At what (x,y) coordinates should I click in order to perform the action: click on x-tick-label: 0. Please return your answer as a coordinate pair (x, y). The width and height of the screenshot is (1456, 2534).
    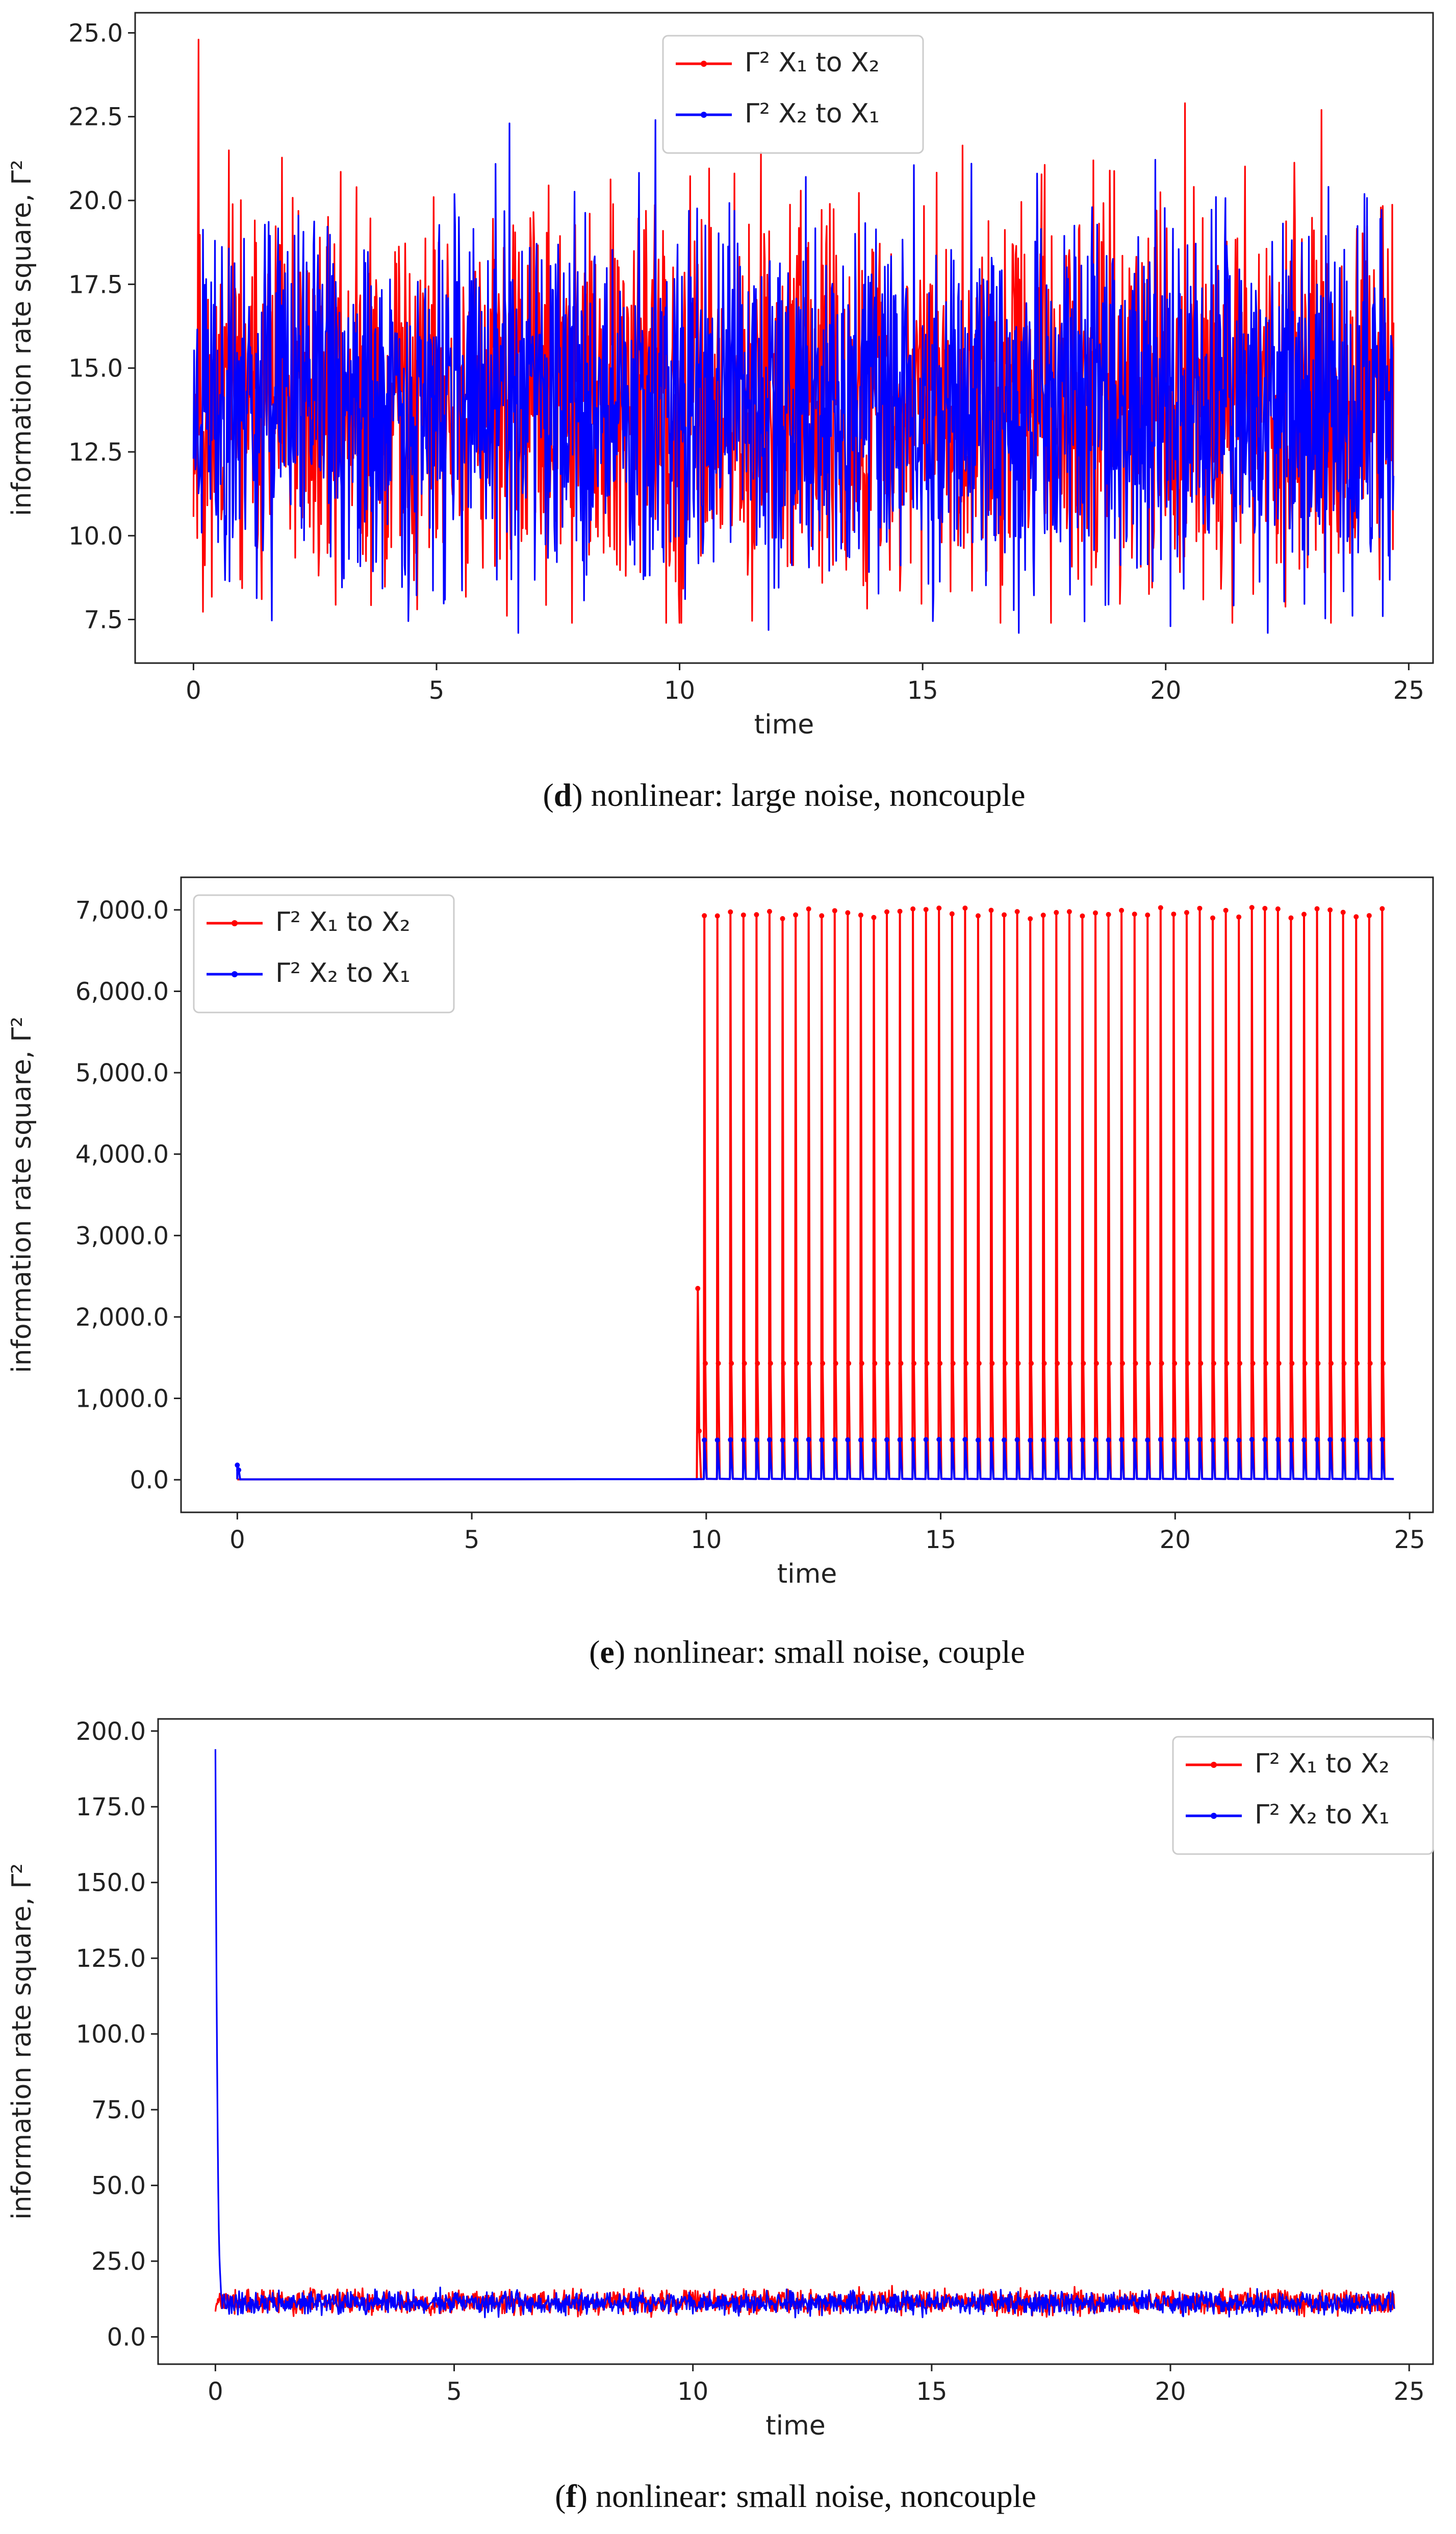
    Looking at the image, I should click on (215, 2391).